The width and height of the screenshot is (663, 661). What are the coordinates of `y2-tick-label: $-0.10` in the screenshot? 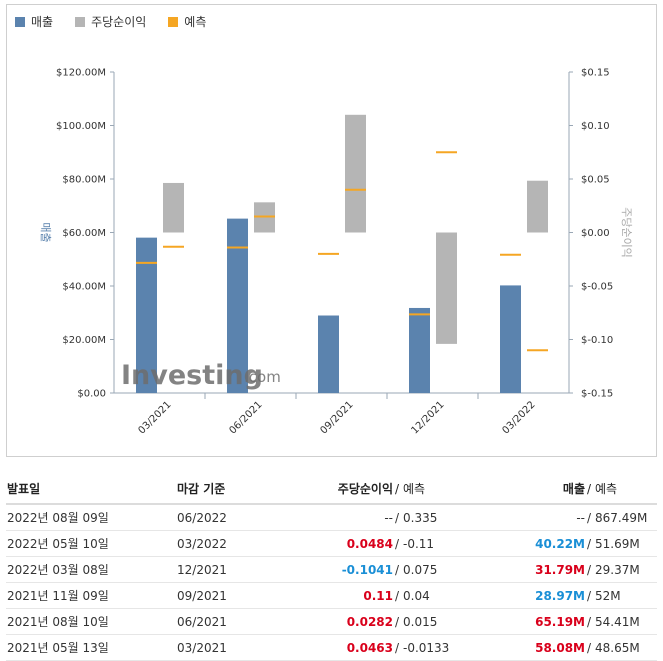 It's located at (597, 340).